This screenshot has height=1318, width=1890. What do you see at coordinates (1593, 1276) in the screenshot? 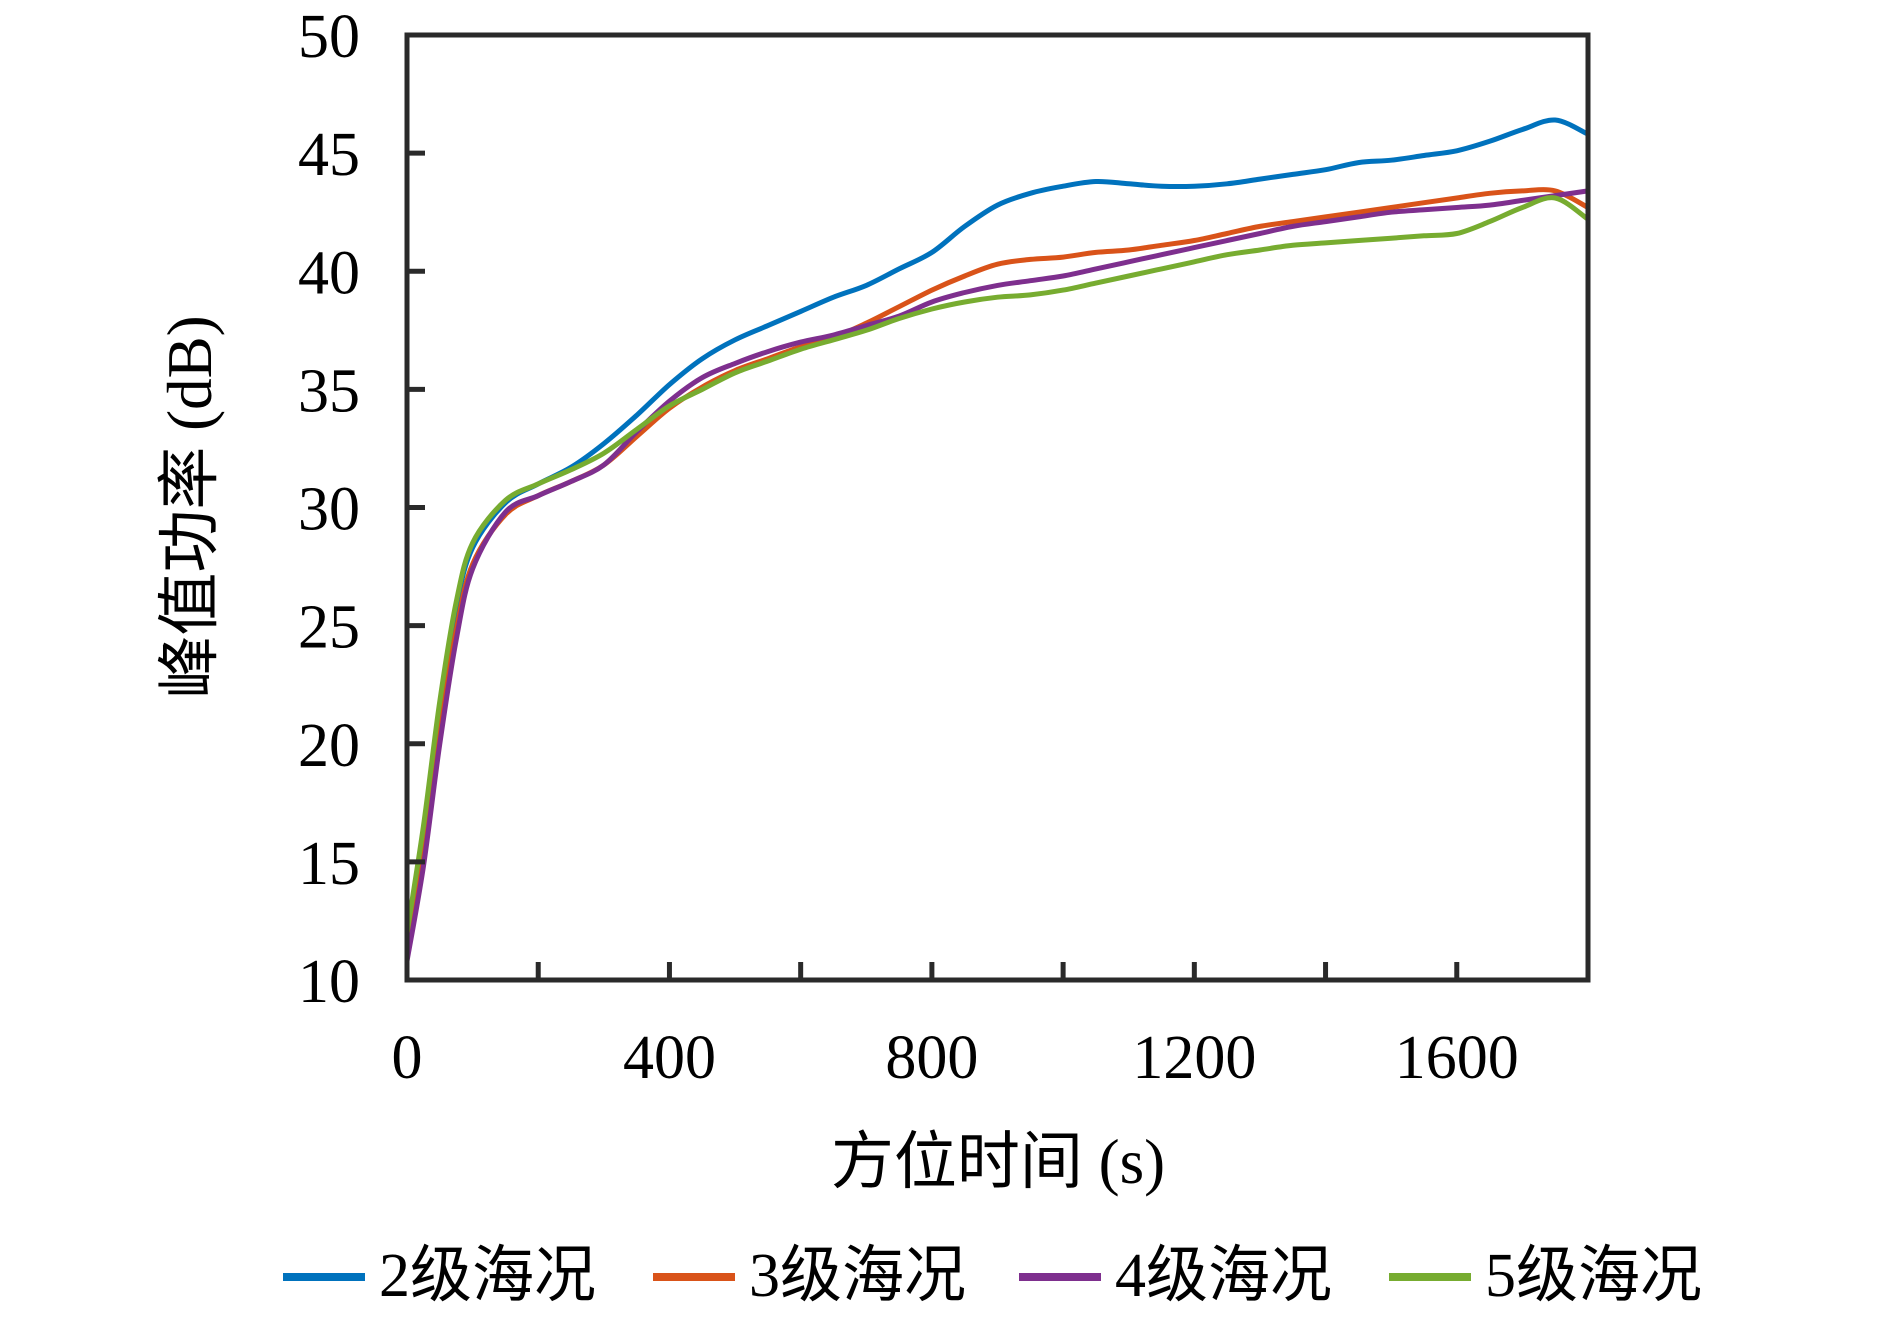
I see `legend-label-5级海况: 5级海况` at bounding box center [1593, 1276].